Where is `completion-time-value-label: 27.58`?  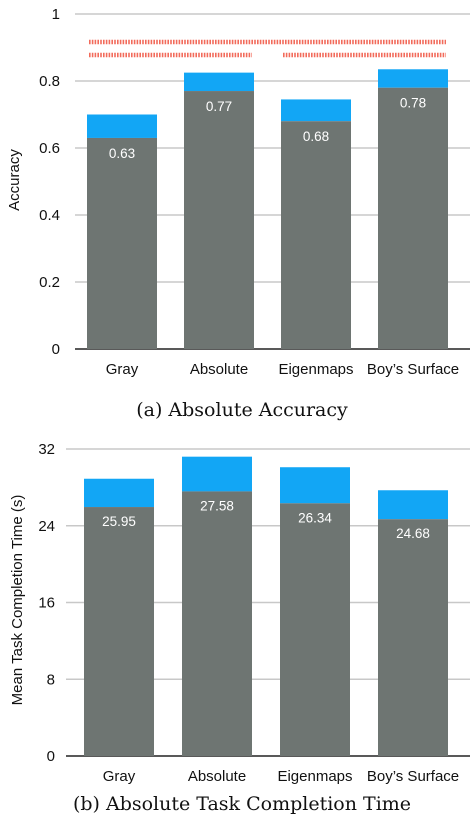 completion-time-value-label: 27.58 is located at coordinates (217, 505).